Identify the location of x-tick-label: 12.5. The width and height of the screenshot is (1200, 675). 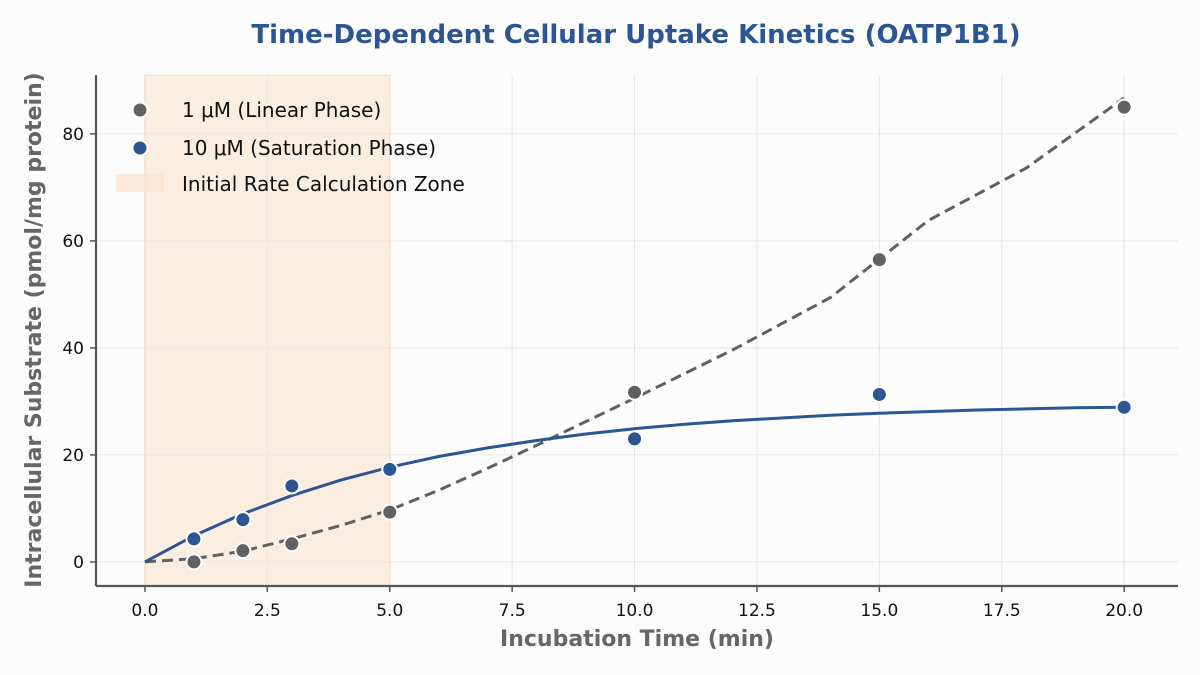
(757, 611).